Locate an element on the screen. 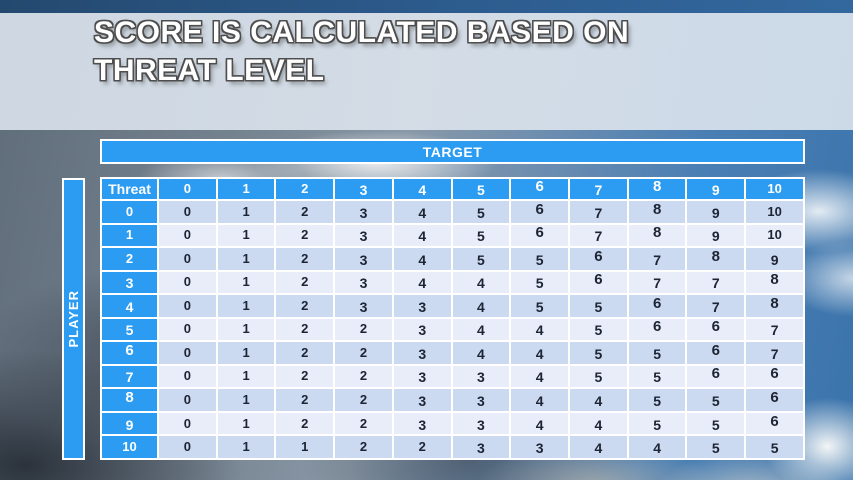  score-cell: 10 is located at coordinates (774, 212).